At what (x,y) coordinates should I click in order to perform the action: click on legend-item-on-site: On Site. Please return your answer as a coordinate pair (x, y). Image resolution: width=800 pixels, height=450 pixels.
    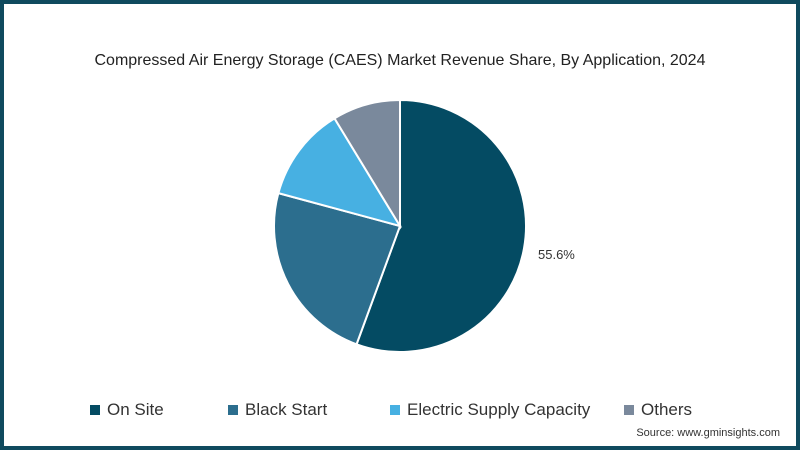
    Looking at the image, I should click on (127, 410).